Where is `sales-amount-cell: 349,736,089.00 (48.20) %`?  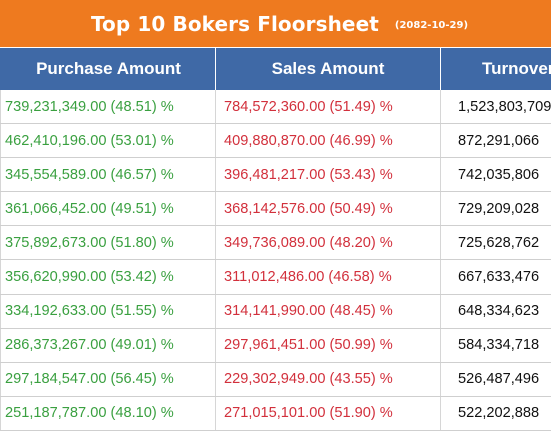
sales-amount-cell: 349,736,089.00 (48.20) % is located at coordinates (327, 243).